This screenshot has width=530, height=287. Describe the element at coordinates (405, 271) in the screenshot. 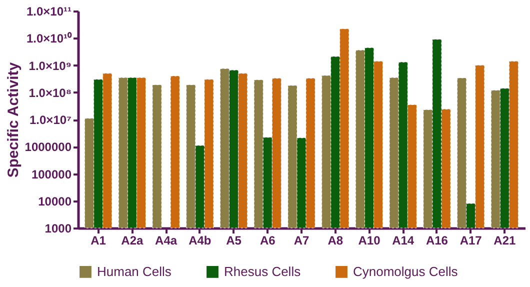

I see `legend-label: Cynomolgus Cells` at that location.